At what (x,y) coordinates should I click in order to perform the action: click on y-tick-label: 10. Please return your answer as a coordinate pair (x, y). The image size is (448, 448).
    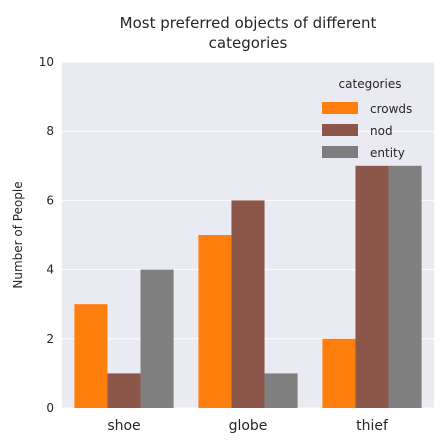
    Looking at the image, I should click on (46, 62).